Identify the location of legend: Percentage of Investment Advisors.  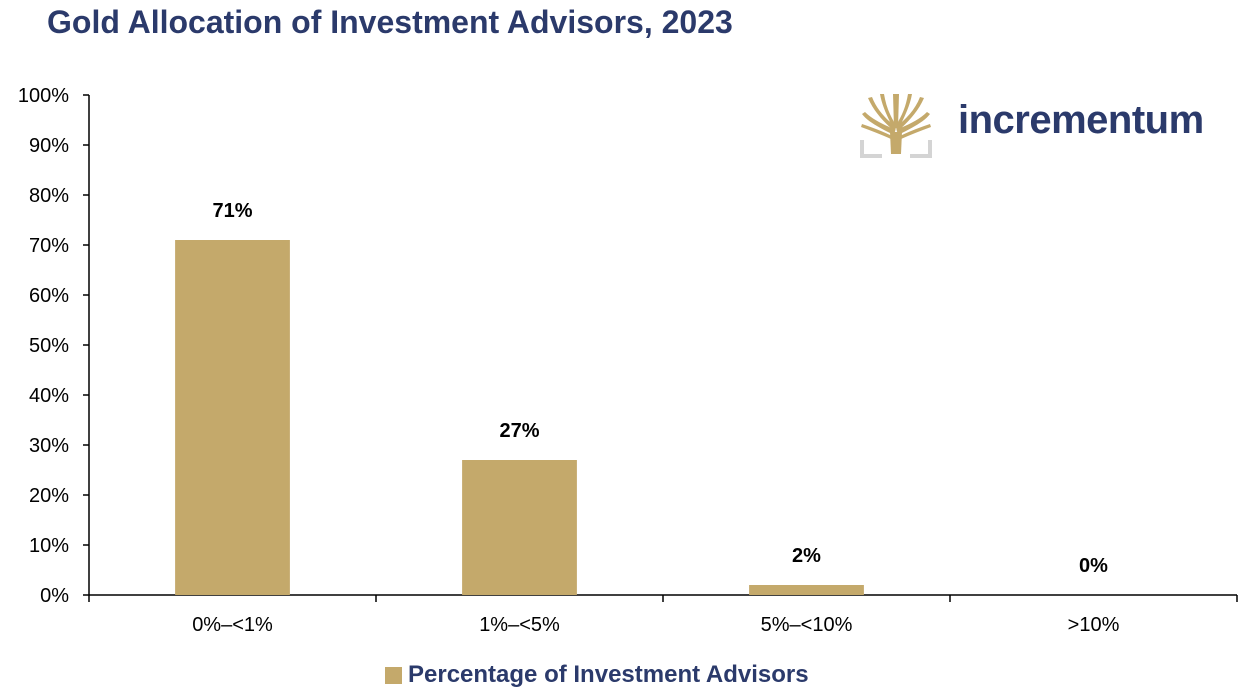
(597, 675).